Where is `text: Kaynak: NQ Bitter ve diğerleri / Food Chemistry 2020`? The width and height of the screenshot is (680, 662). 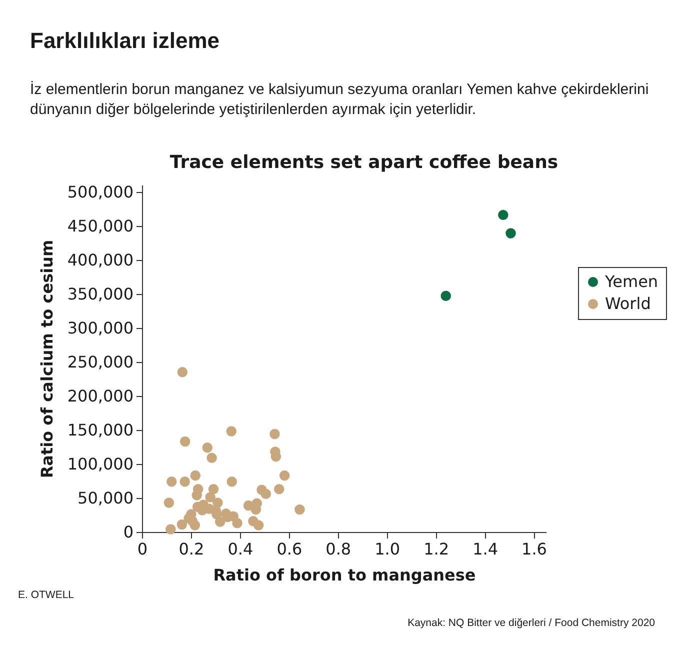 text: Kaynak: NQ Bitter ve diğerleri / Food Chemistry 2020 is located at coordinates (532, 623).